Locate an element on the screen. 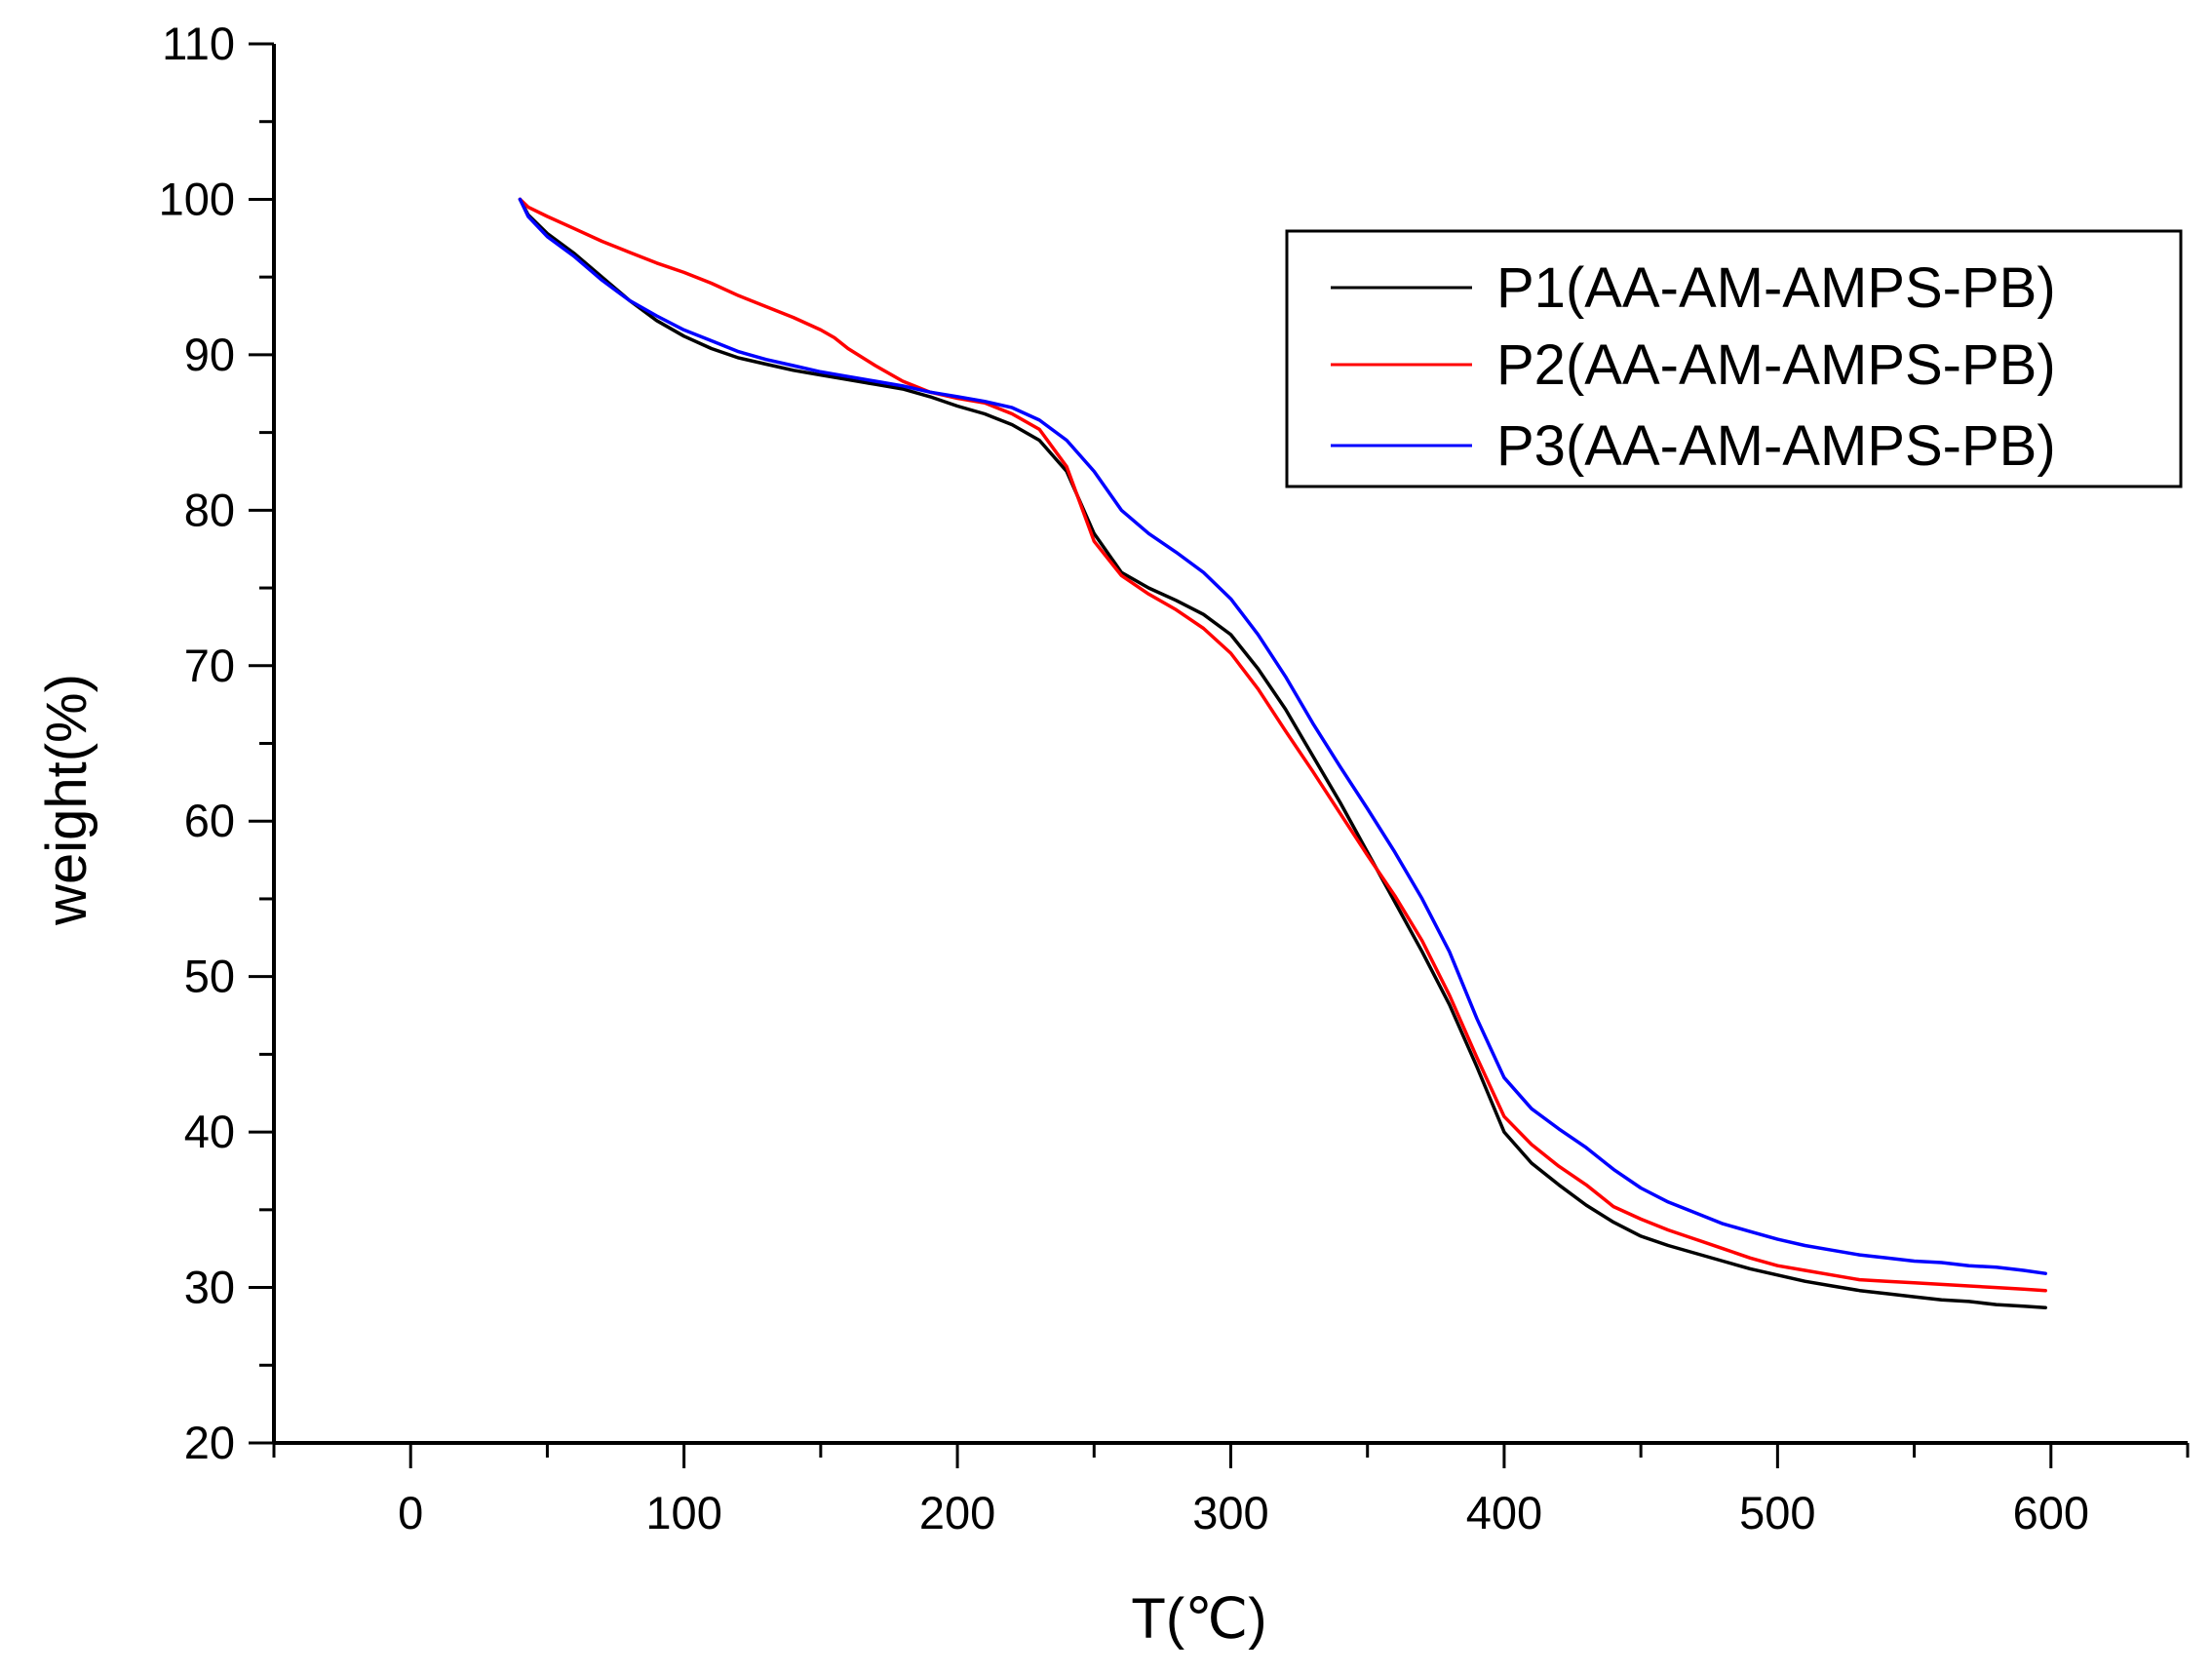 The image size is (2212, 1674). y-tick-label: 90 is located at coordinates (209, 354).